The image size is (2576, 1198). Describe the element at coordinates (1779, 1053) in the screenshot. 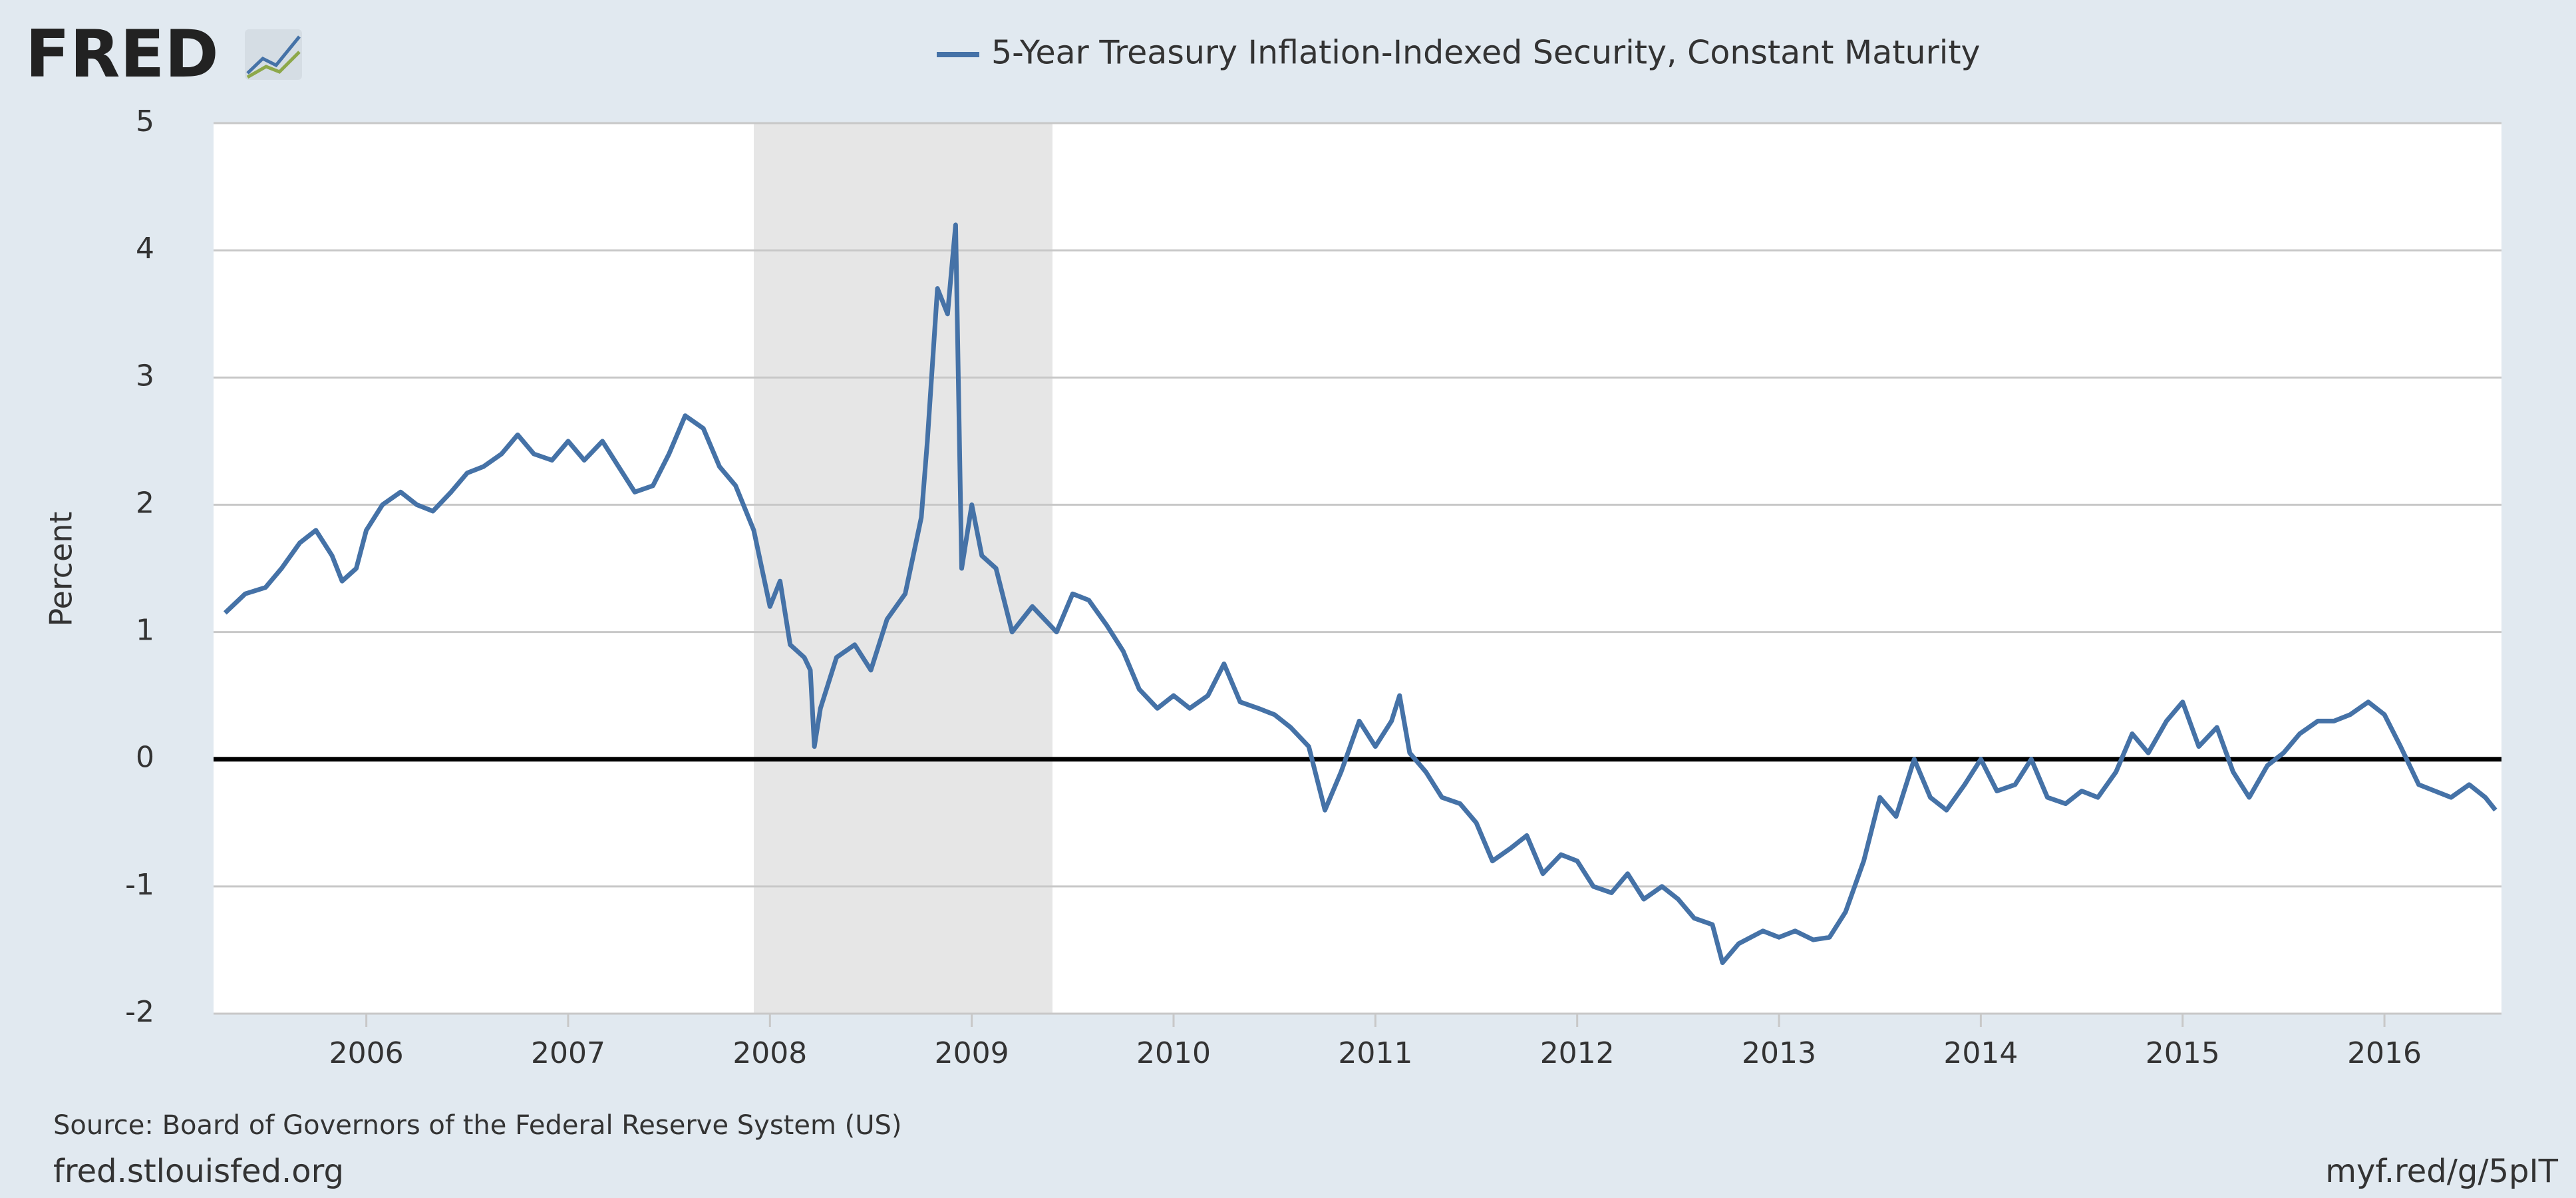

I see `x-tick-label: 2013` at that location.